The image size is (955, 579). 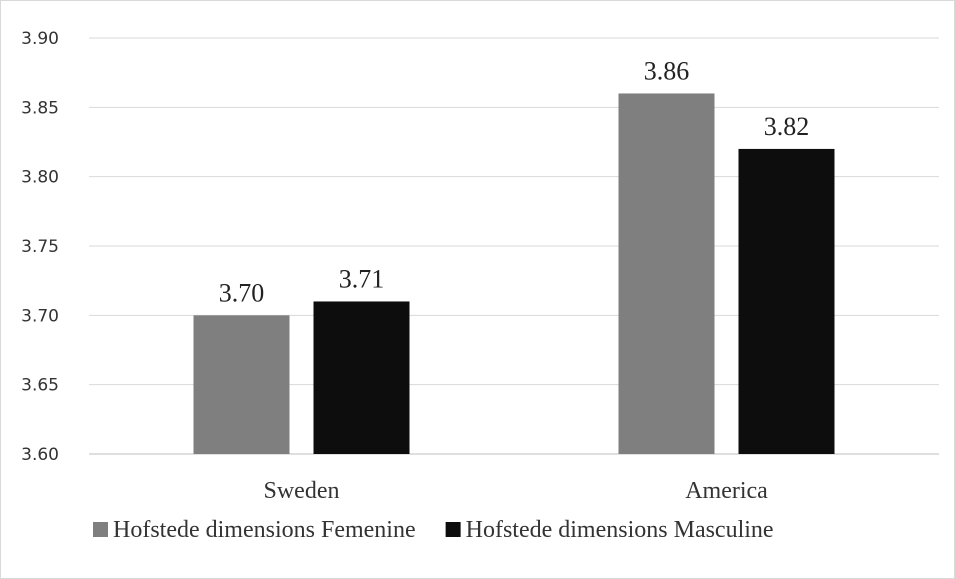 What do you see at coordinates (362, 278) in the screenshot?
I see `data-label: 3.71` at bounding box center [362, 278].